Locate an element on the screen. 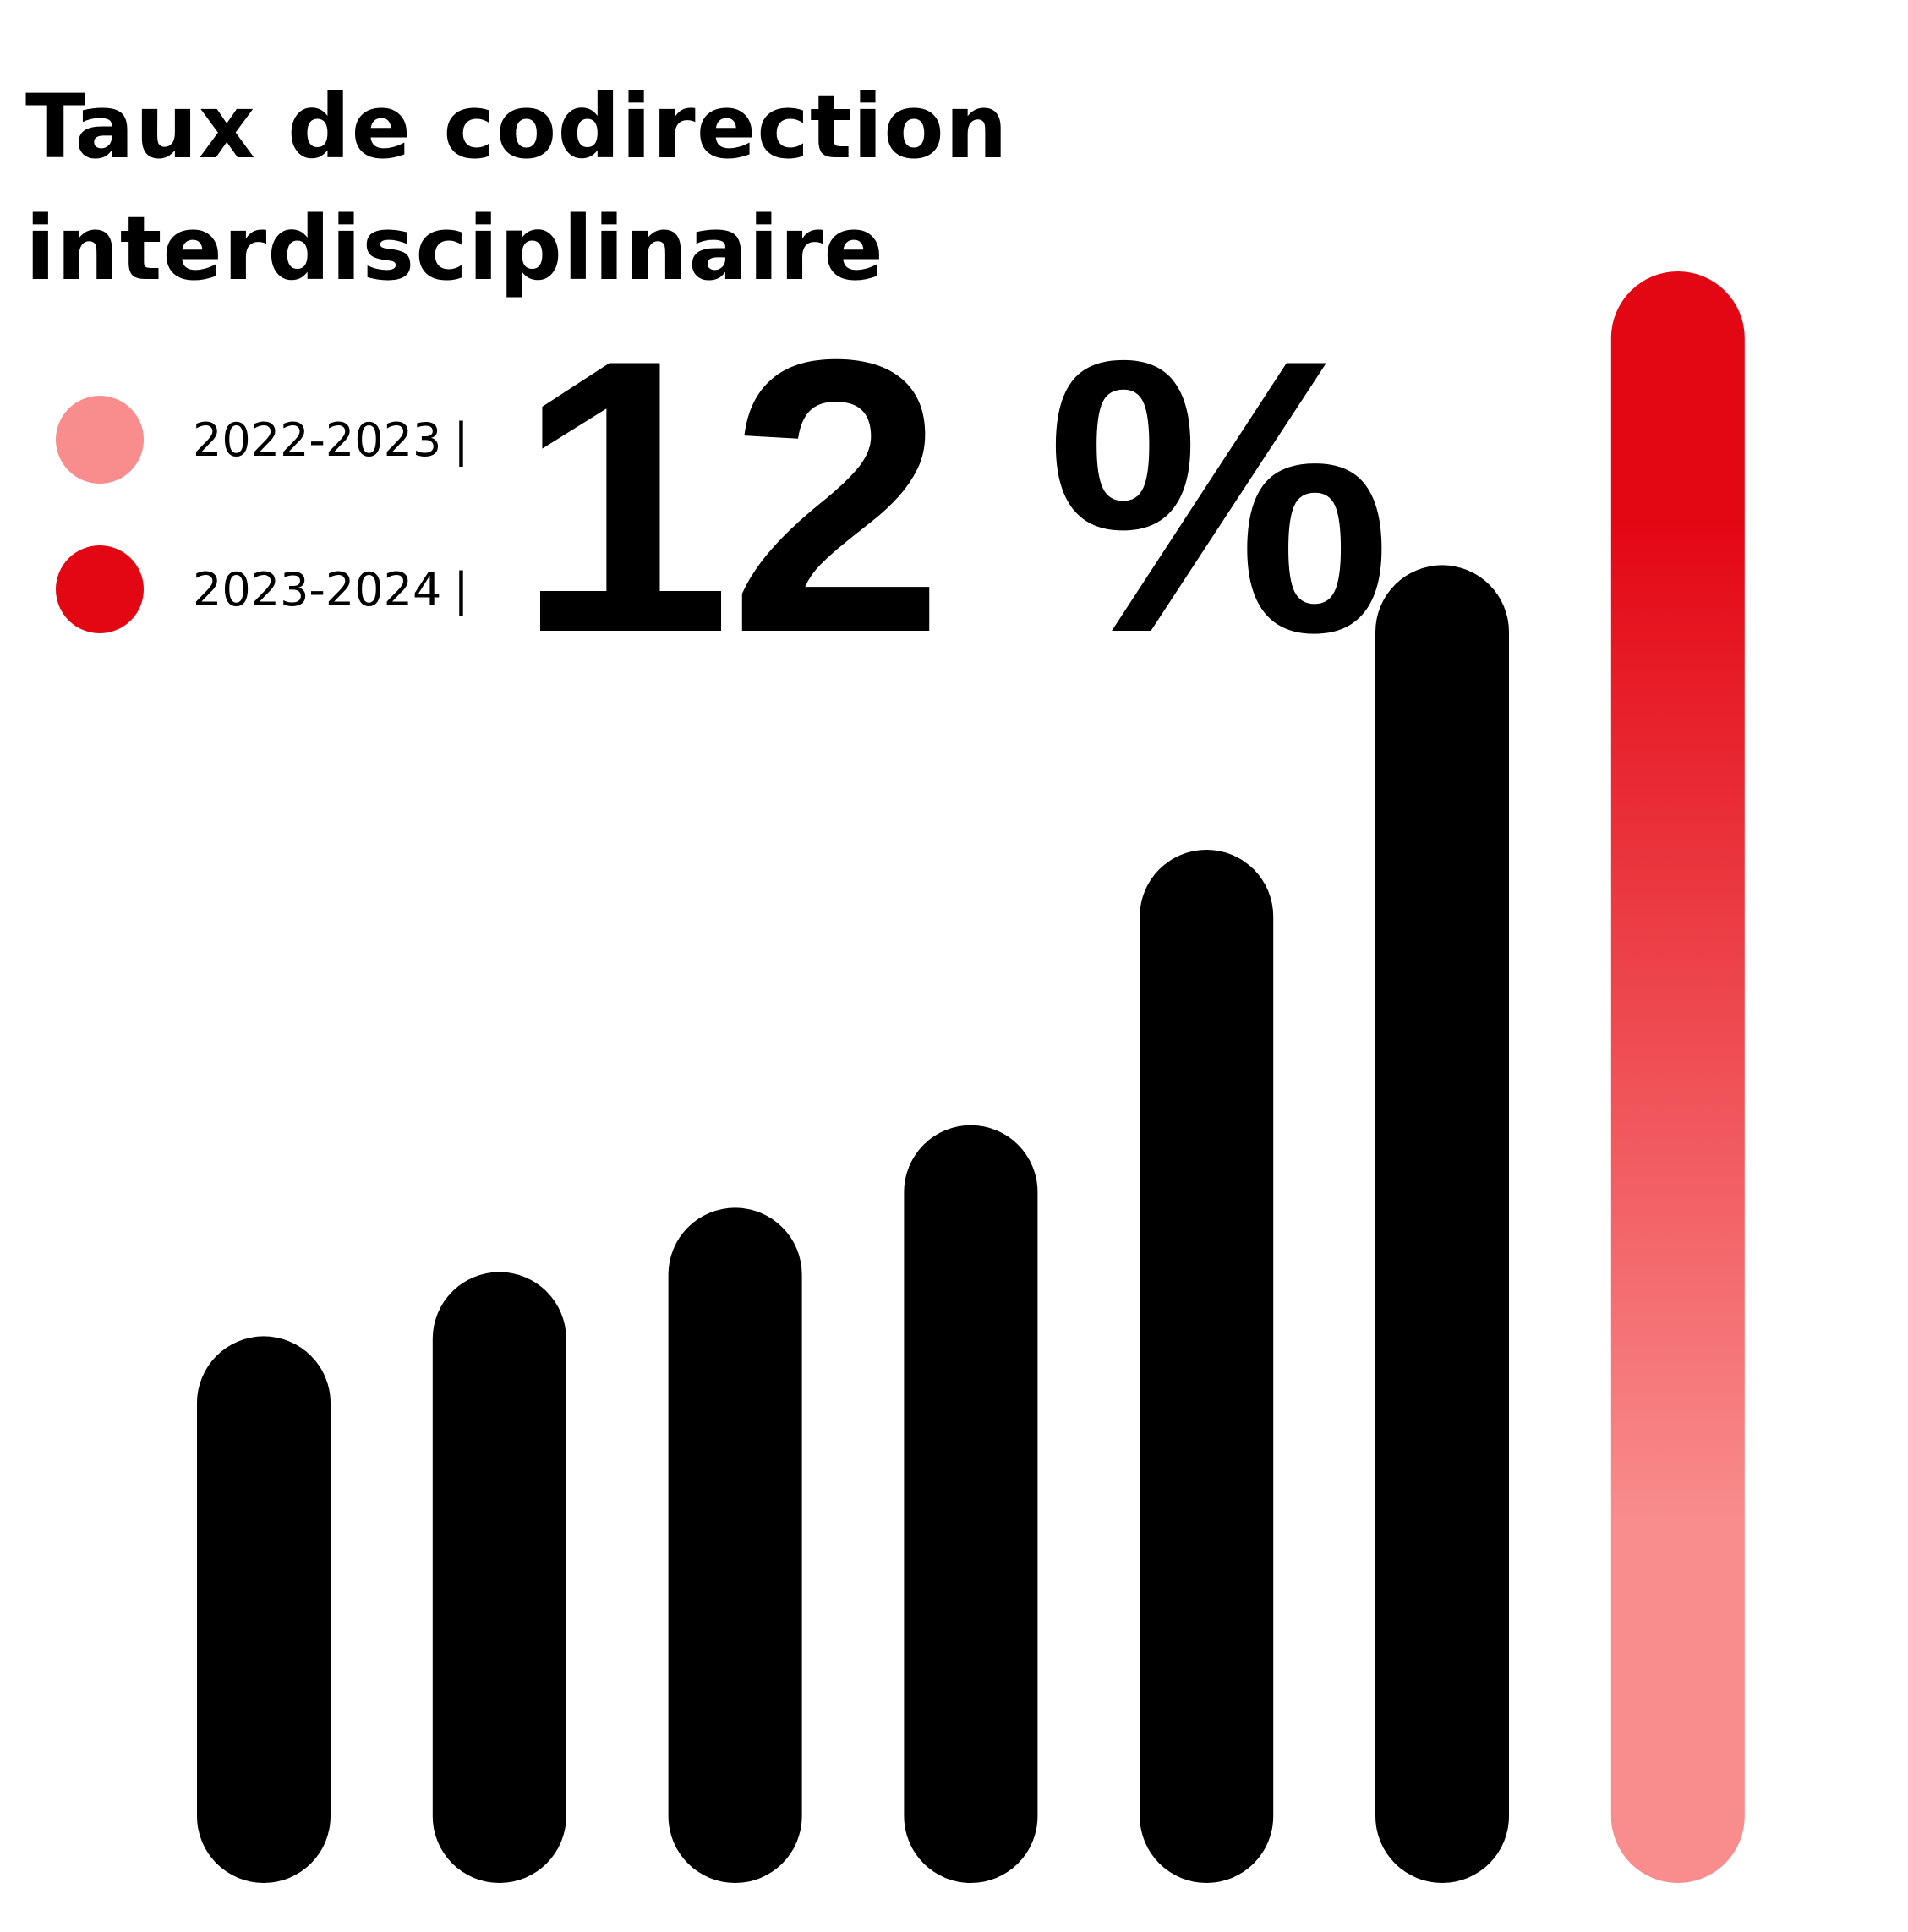  legend-item-2023-2024: 2023-2024 | is located at coordinates (262, 589).